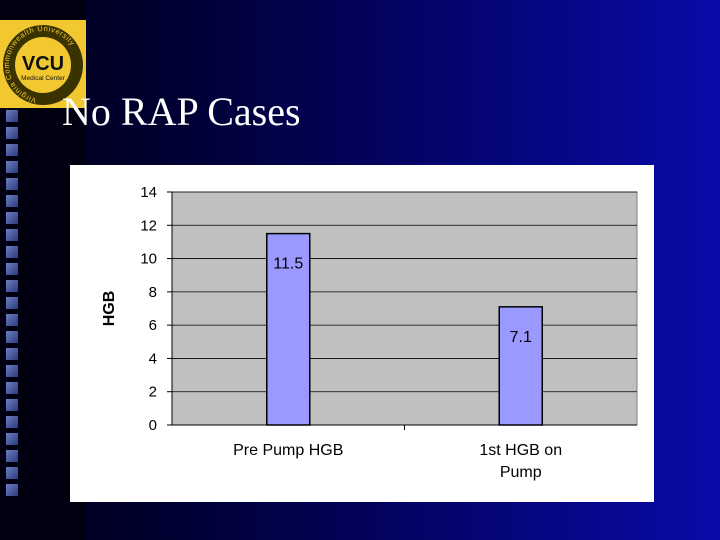 The width and height of the screenshot is (720, 540). Describe the element at coordinates (148, 192) in the screenshot. I see `y-tick-label: 14` at that location.